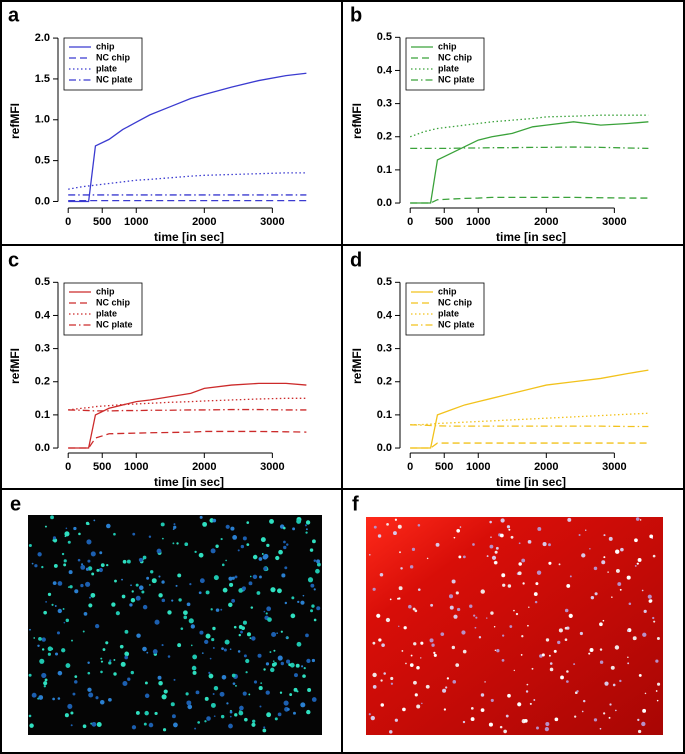  I want to click on panel-label: d, so click(356, 260).